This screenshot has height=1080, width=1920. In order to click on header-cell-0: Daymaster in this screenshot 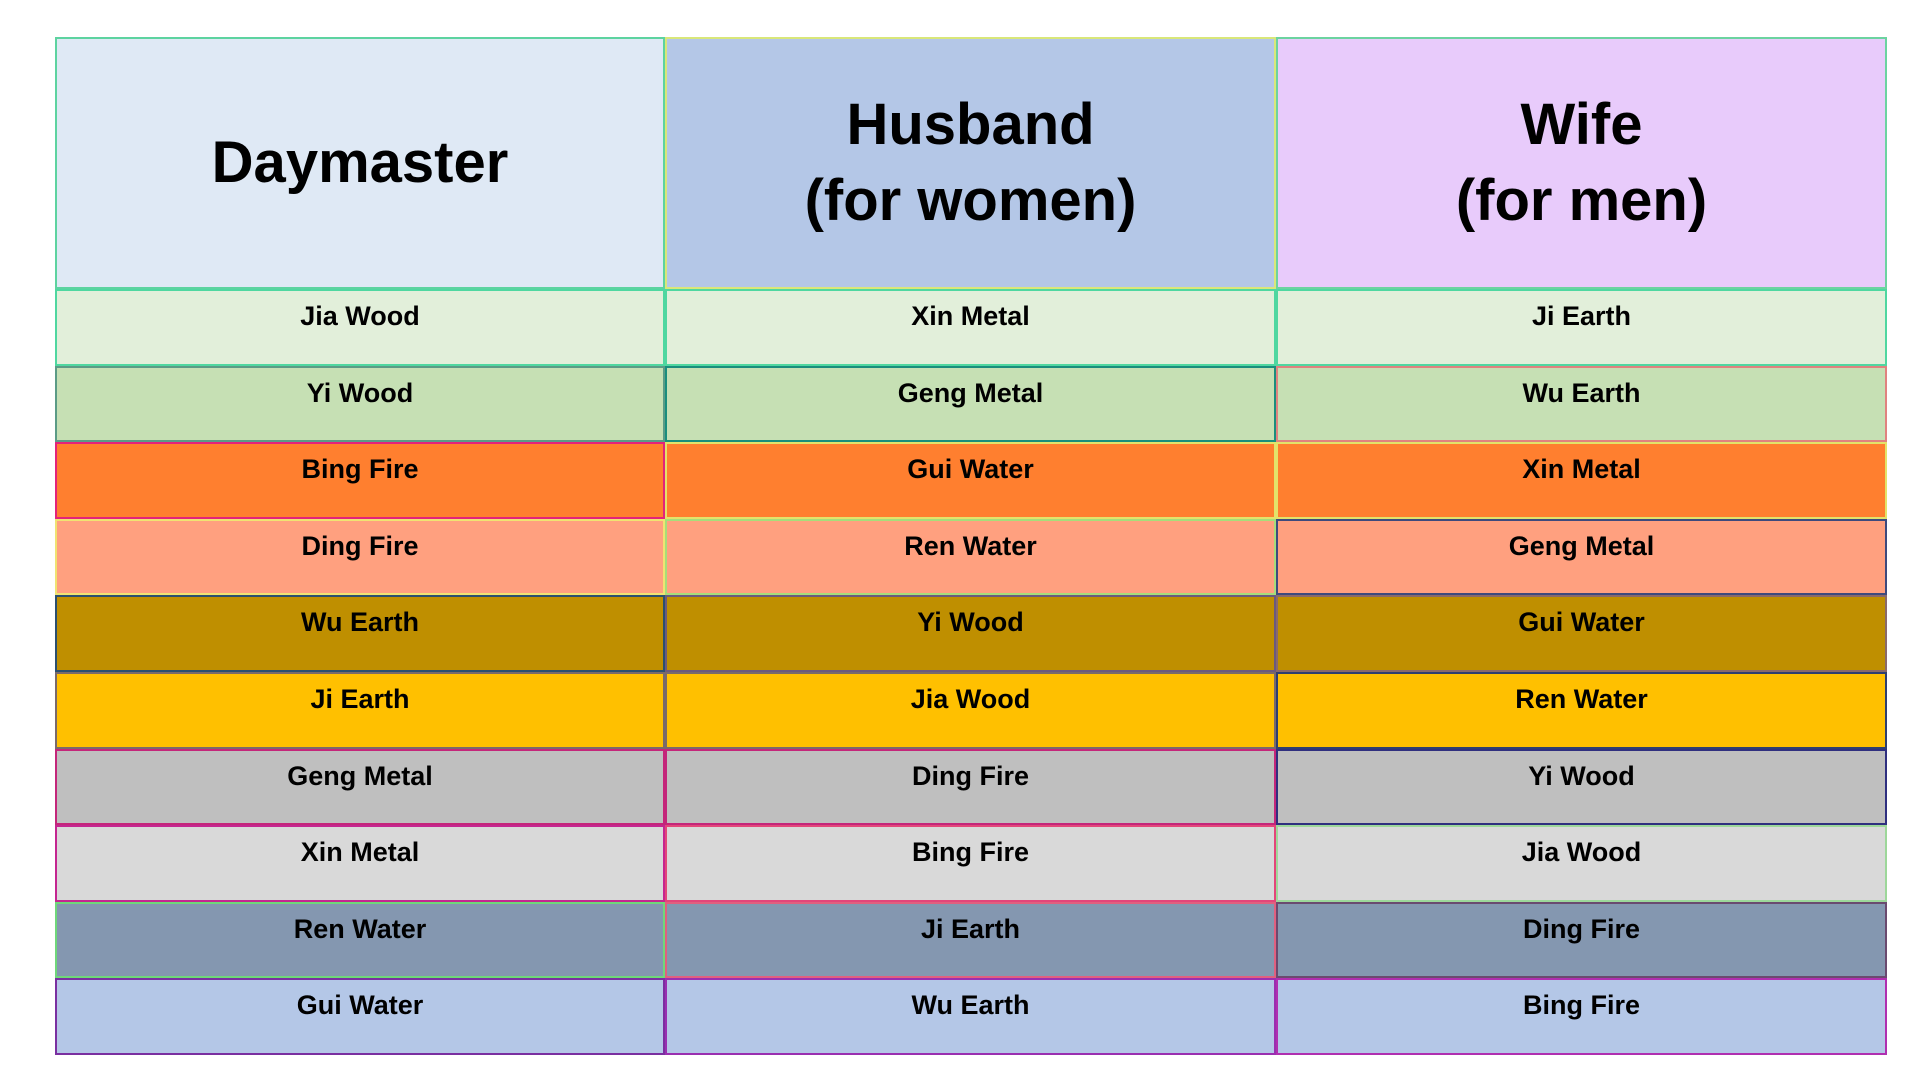, I will do `click(360, 163)`.